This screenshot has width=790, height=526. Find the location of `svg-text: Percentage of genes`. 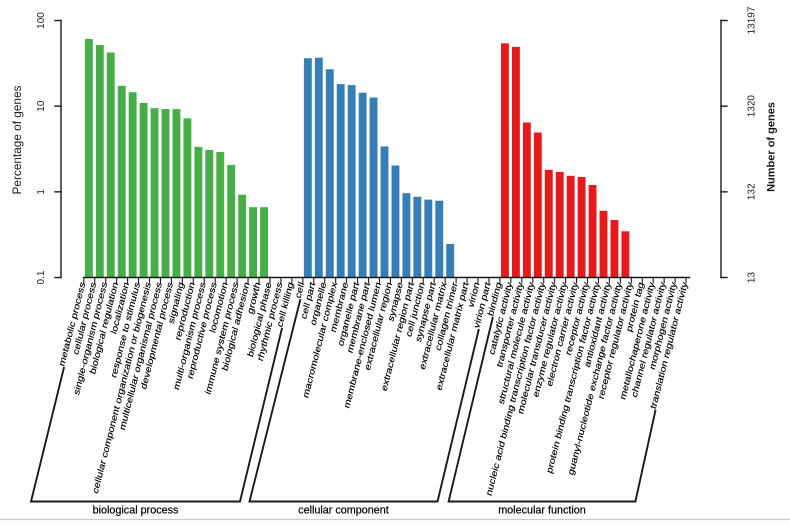

svg-text: Percentage of genes is located at coordinates (17, 139).